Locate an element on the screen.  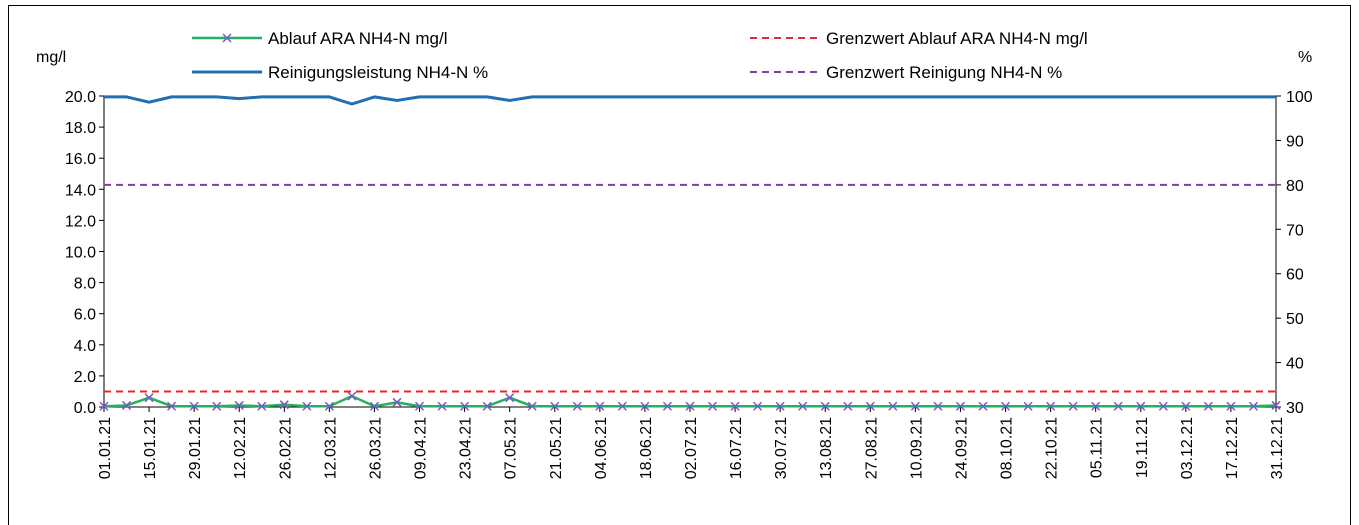
y-left-tick-label: 16.0 is located at coordinates (80, 159).